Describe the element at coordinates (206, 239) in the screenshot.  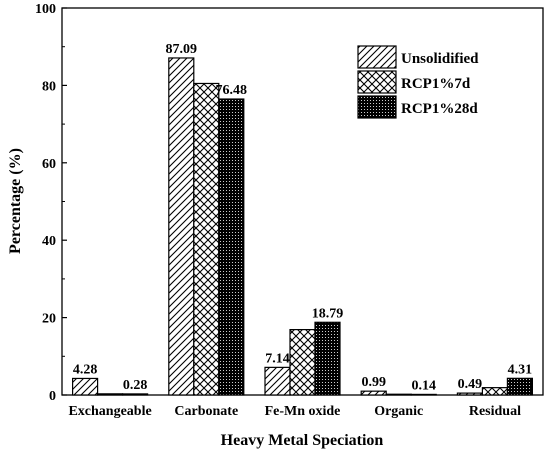
I see `bar-carbonate-rcp1-7d` at that location.